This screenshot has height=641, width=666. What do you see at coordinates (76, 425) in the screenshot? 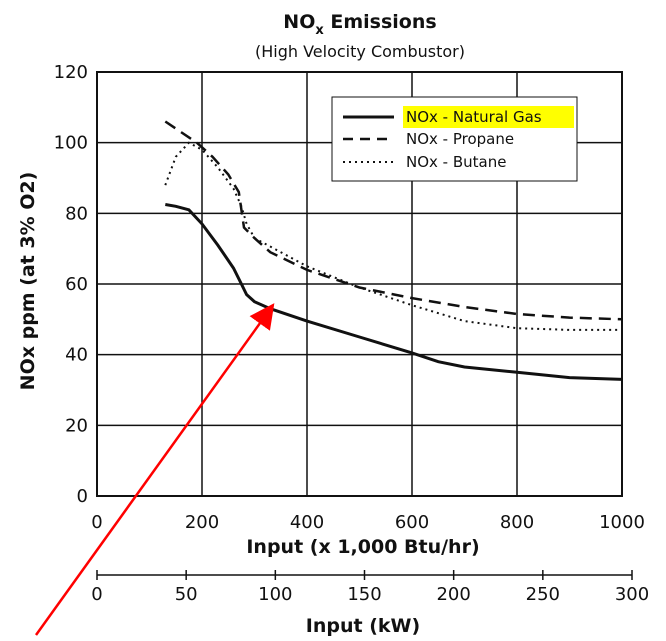
I see `y-tick-label-20: 20` at bounding box center [76, 425].